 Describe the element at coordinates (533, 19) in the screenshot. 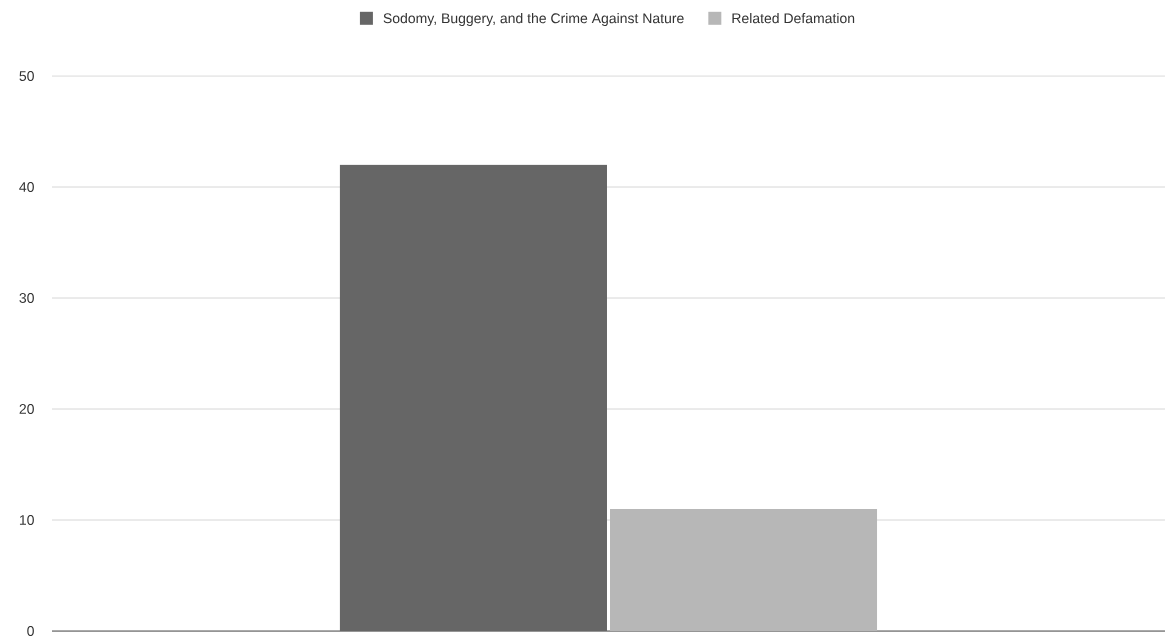

I see `legend-label: Sodomy, Buggery, and the Crime Against Nature` at that location.